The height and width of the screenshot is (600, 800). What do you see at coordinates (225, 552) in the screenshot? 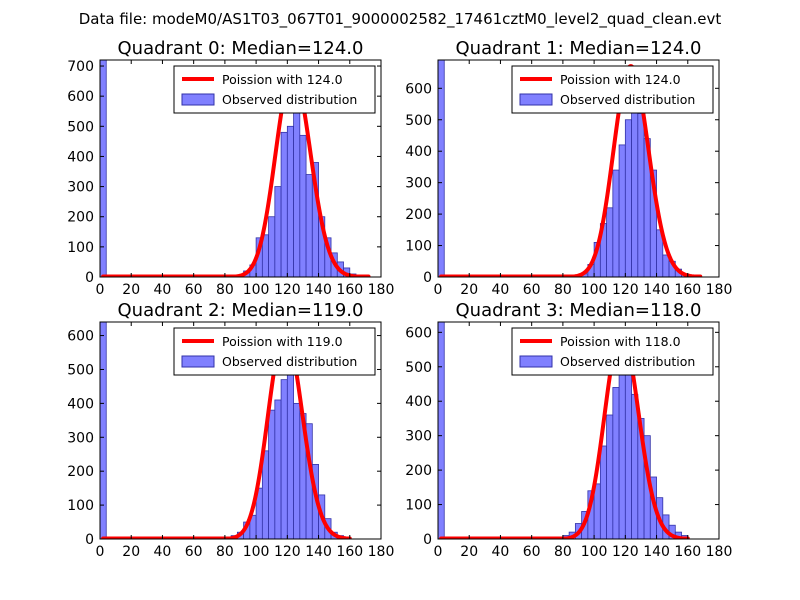
I see `x-tick-label: 80` at bounding box center [225, 552].